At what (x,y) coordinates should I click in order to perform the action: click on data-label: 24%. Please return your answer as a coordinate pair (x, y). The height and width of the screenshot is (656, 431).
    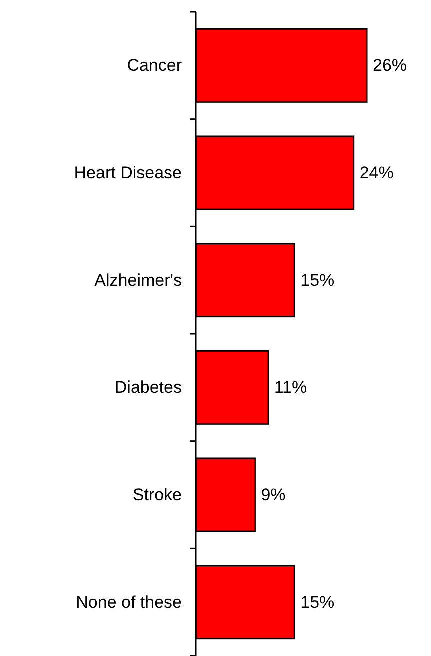
    Looking at the image, I should click on (377, 173).